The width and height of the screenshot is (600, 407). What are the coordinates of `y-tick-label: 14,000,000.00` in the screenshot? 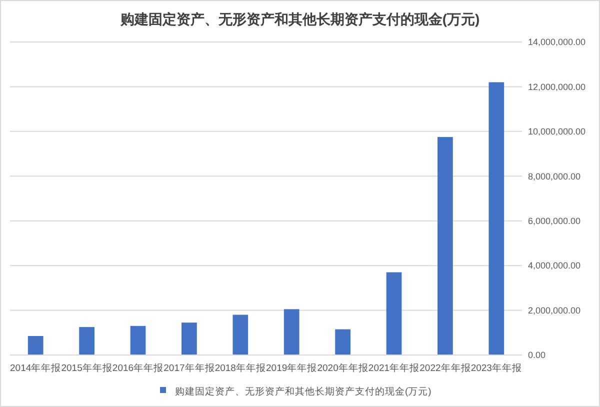 It's located at (557, 42).